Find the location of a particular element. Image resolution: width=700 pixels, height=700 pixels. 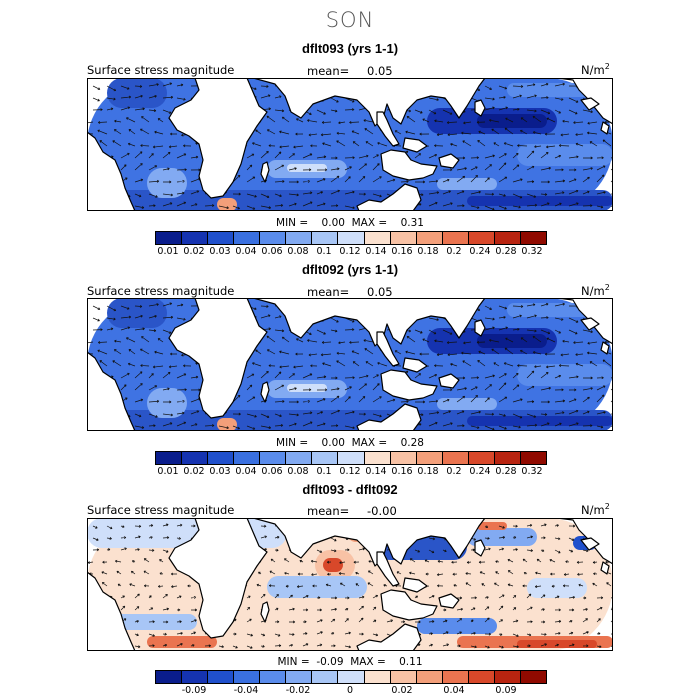

colorbar-tick-label: 0.12 is located at coordinates (350, 471).